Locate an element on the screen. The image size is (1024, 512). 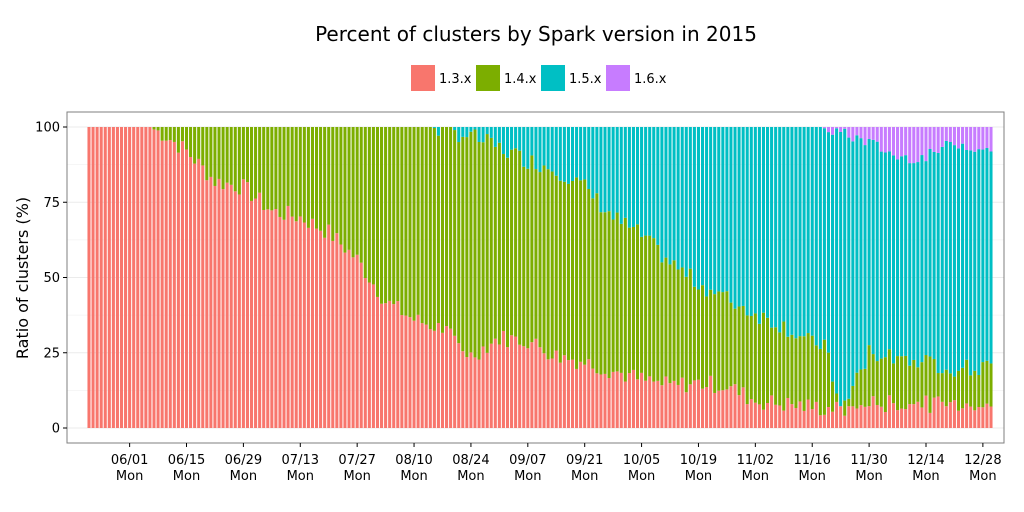
legend-swatch-14x is located at coordinates (488, 78).